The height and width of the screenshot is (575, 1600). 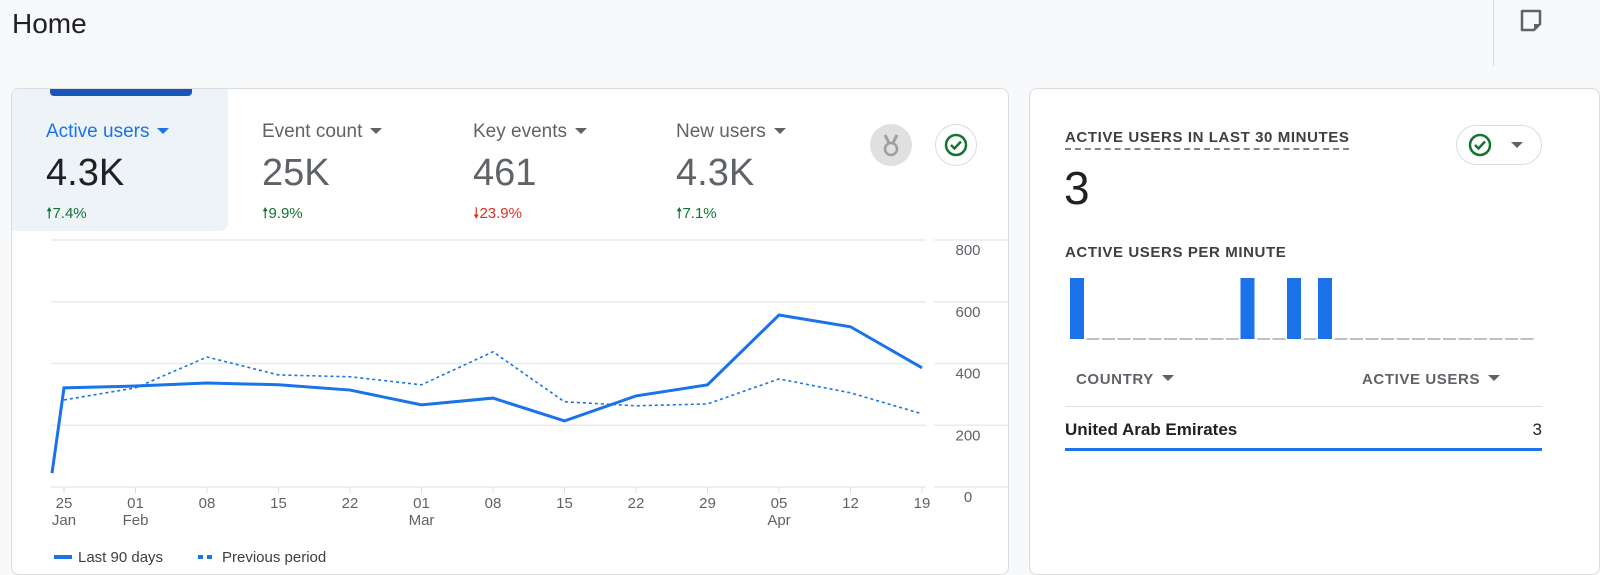 What do you see at coordinates (1537, 429) in the screenshot?
I see `users-cell: 3` at bounding box center [1537, 429].